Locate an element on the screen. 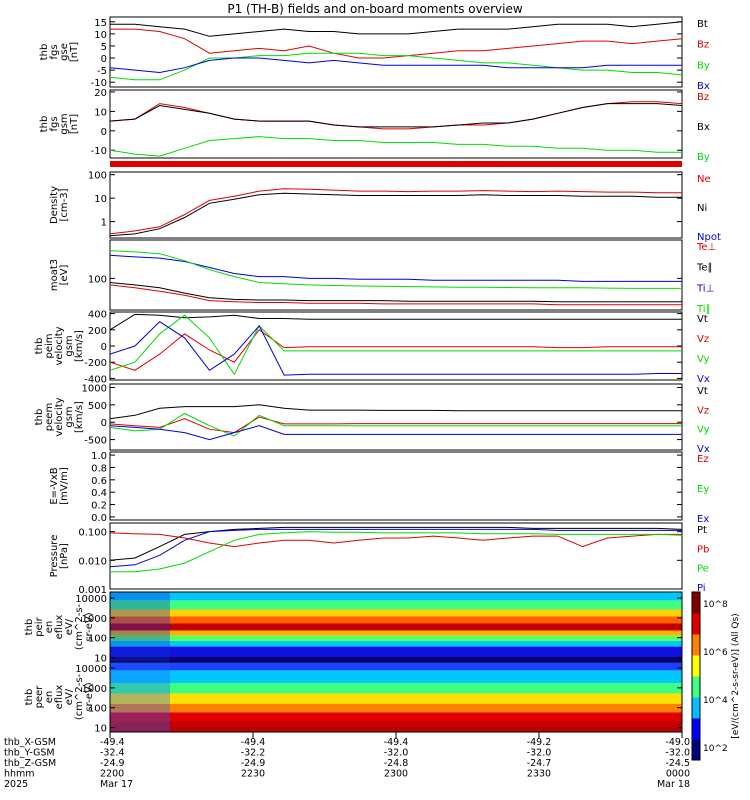  y-tick-label: 1 is located at coordinates (104, 223).